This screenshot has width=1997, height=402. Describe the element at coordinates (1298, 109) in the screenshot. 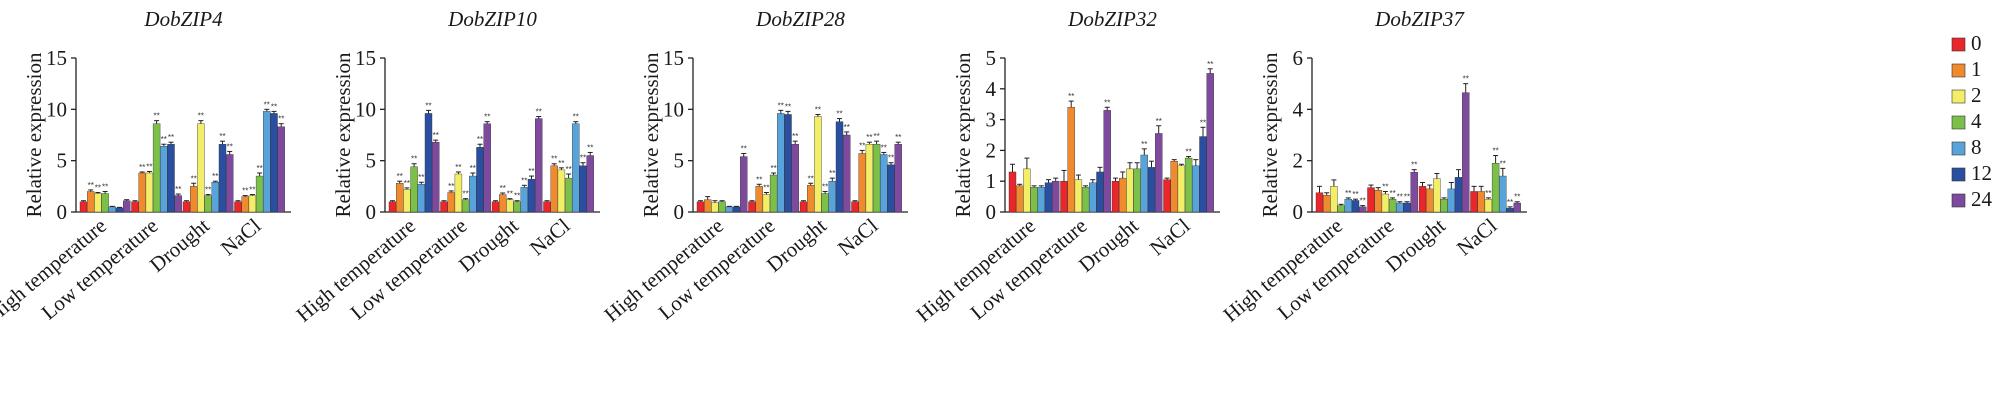

I see `y-tick-label: 4` at that location.